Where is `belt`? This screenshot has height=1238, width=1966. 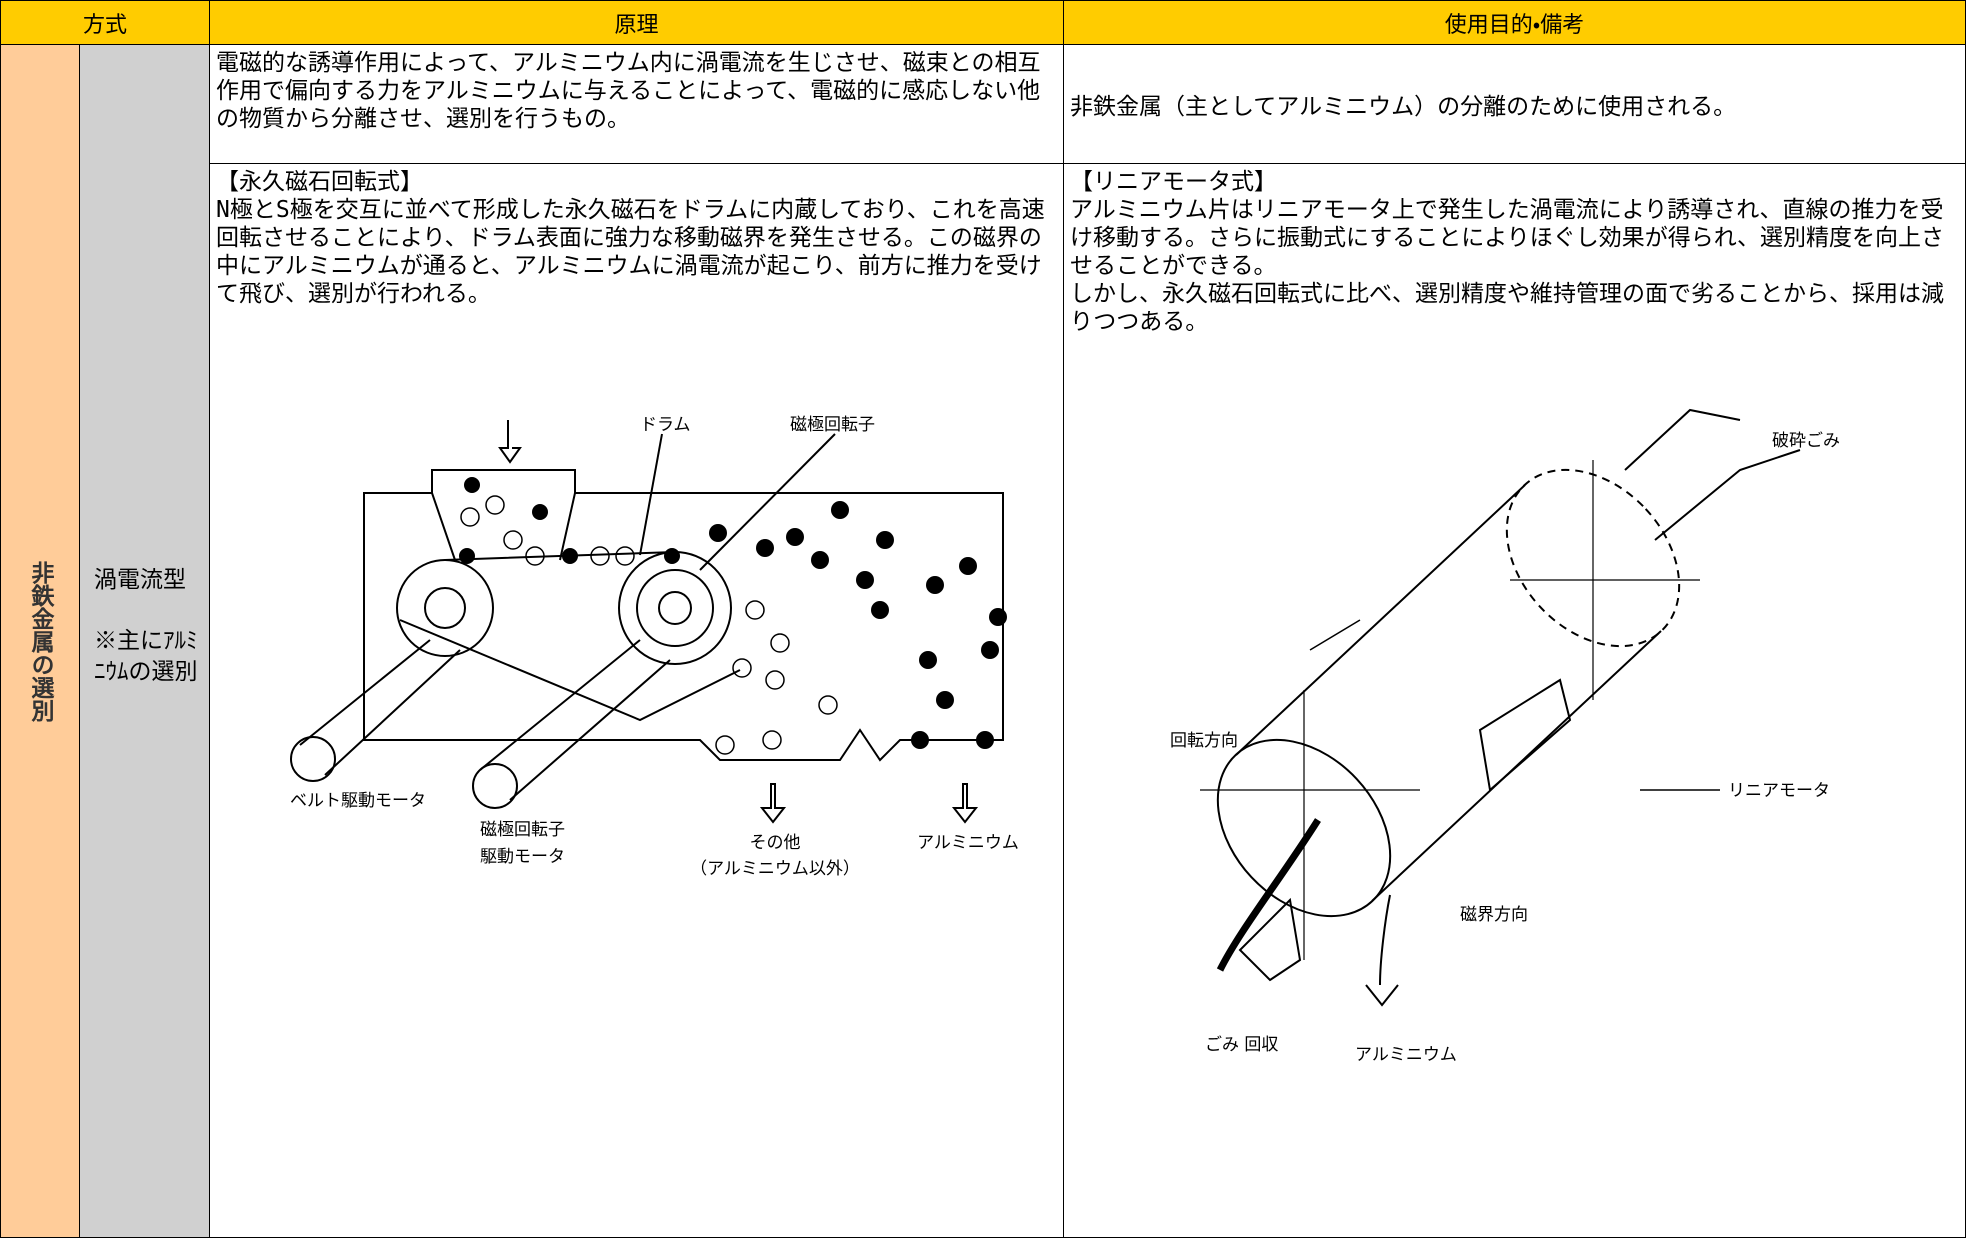 belt is located at coordinates (570, 636).